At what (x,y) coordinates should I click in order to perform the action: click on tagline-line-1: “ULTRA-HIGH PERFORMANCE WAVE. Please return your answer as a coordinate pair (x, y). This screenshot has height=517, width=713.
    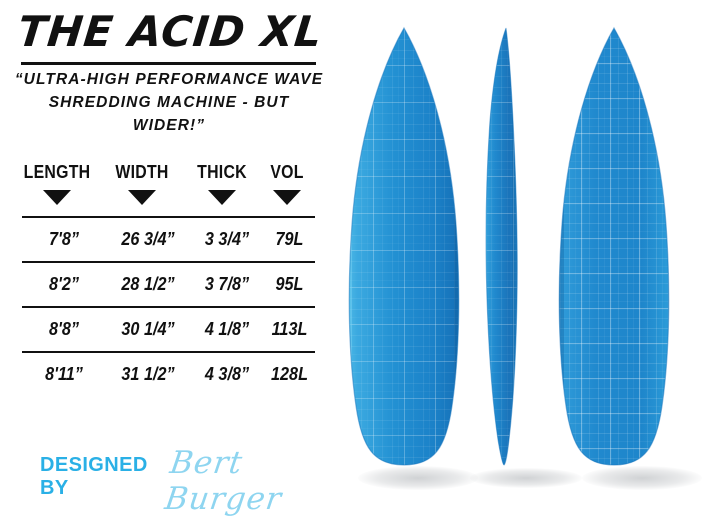
    Looking at the image, I should click on (169, 79).